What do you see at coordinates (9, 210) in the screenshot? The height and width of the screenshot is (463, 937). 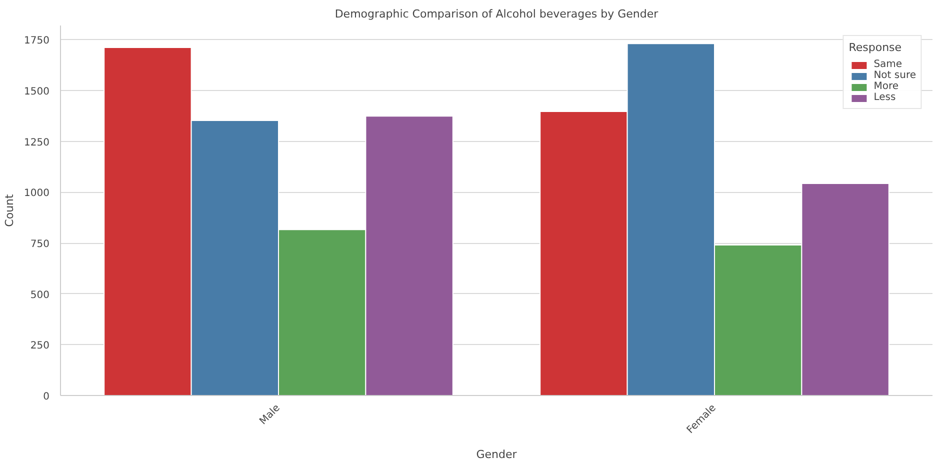 I see `y-axis-title: Count` at bounding box center [9, 210].